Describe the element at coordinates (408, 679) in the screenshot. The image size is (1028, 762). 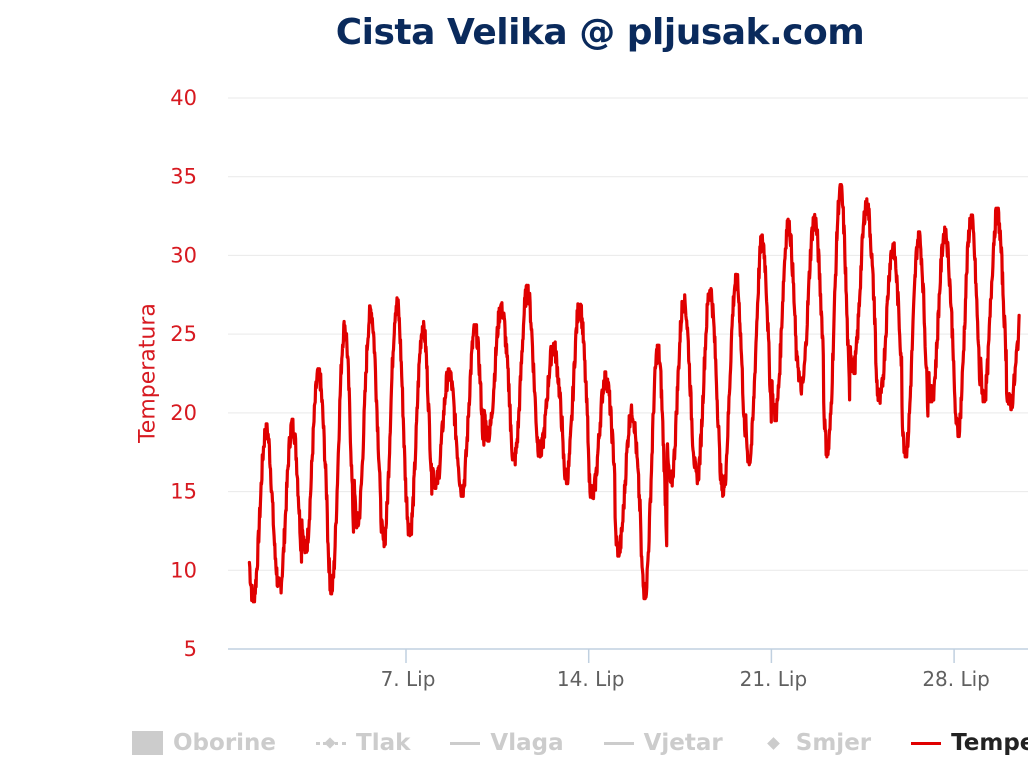
I see `x-tick-label: 7. Lip` at that location.